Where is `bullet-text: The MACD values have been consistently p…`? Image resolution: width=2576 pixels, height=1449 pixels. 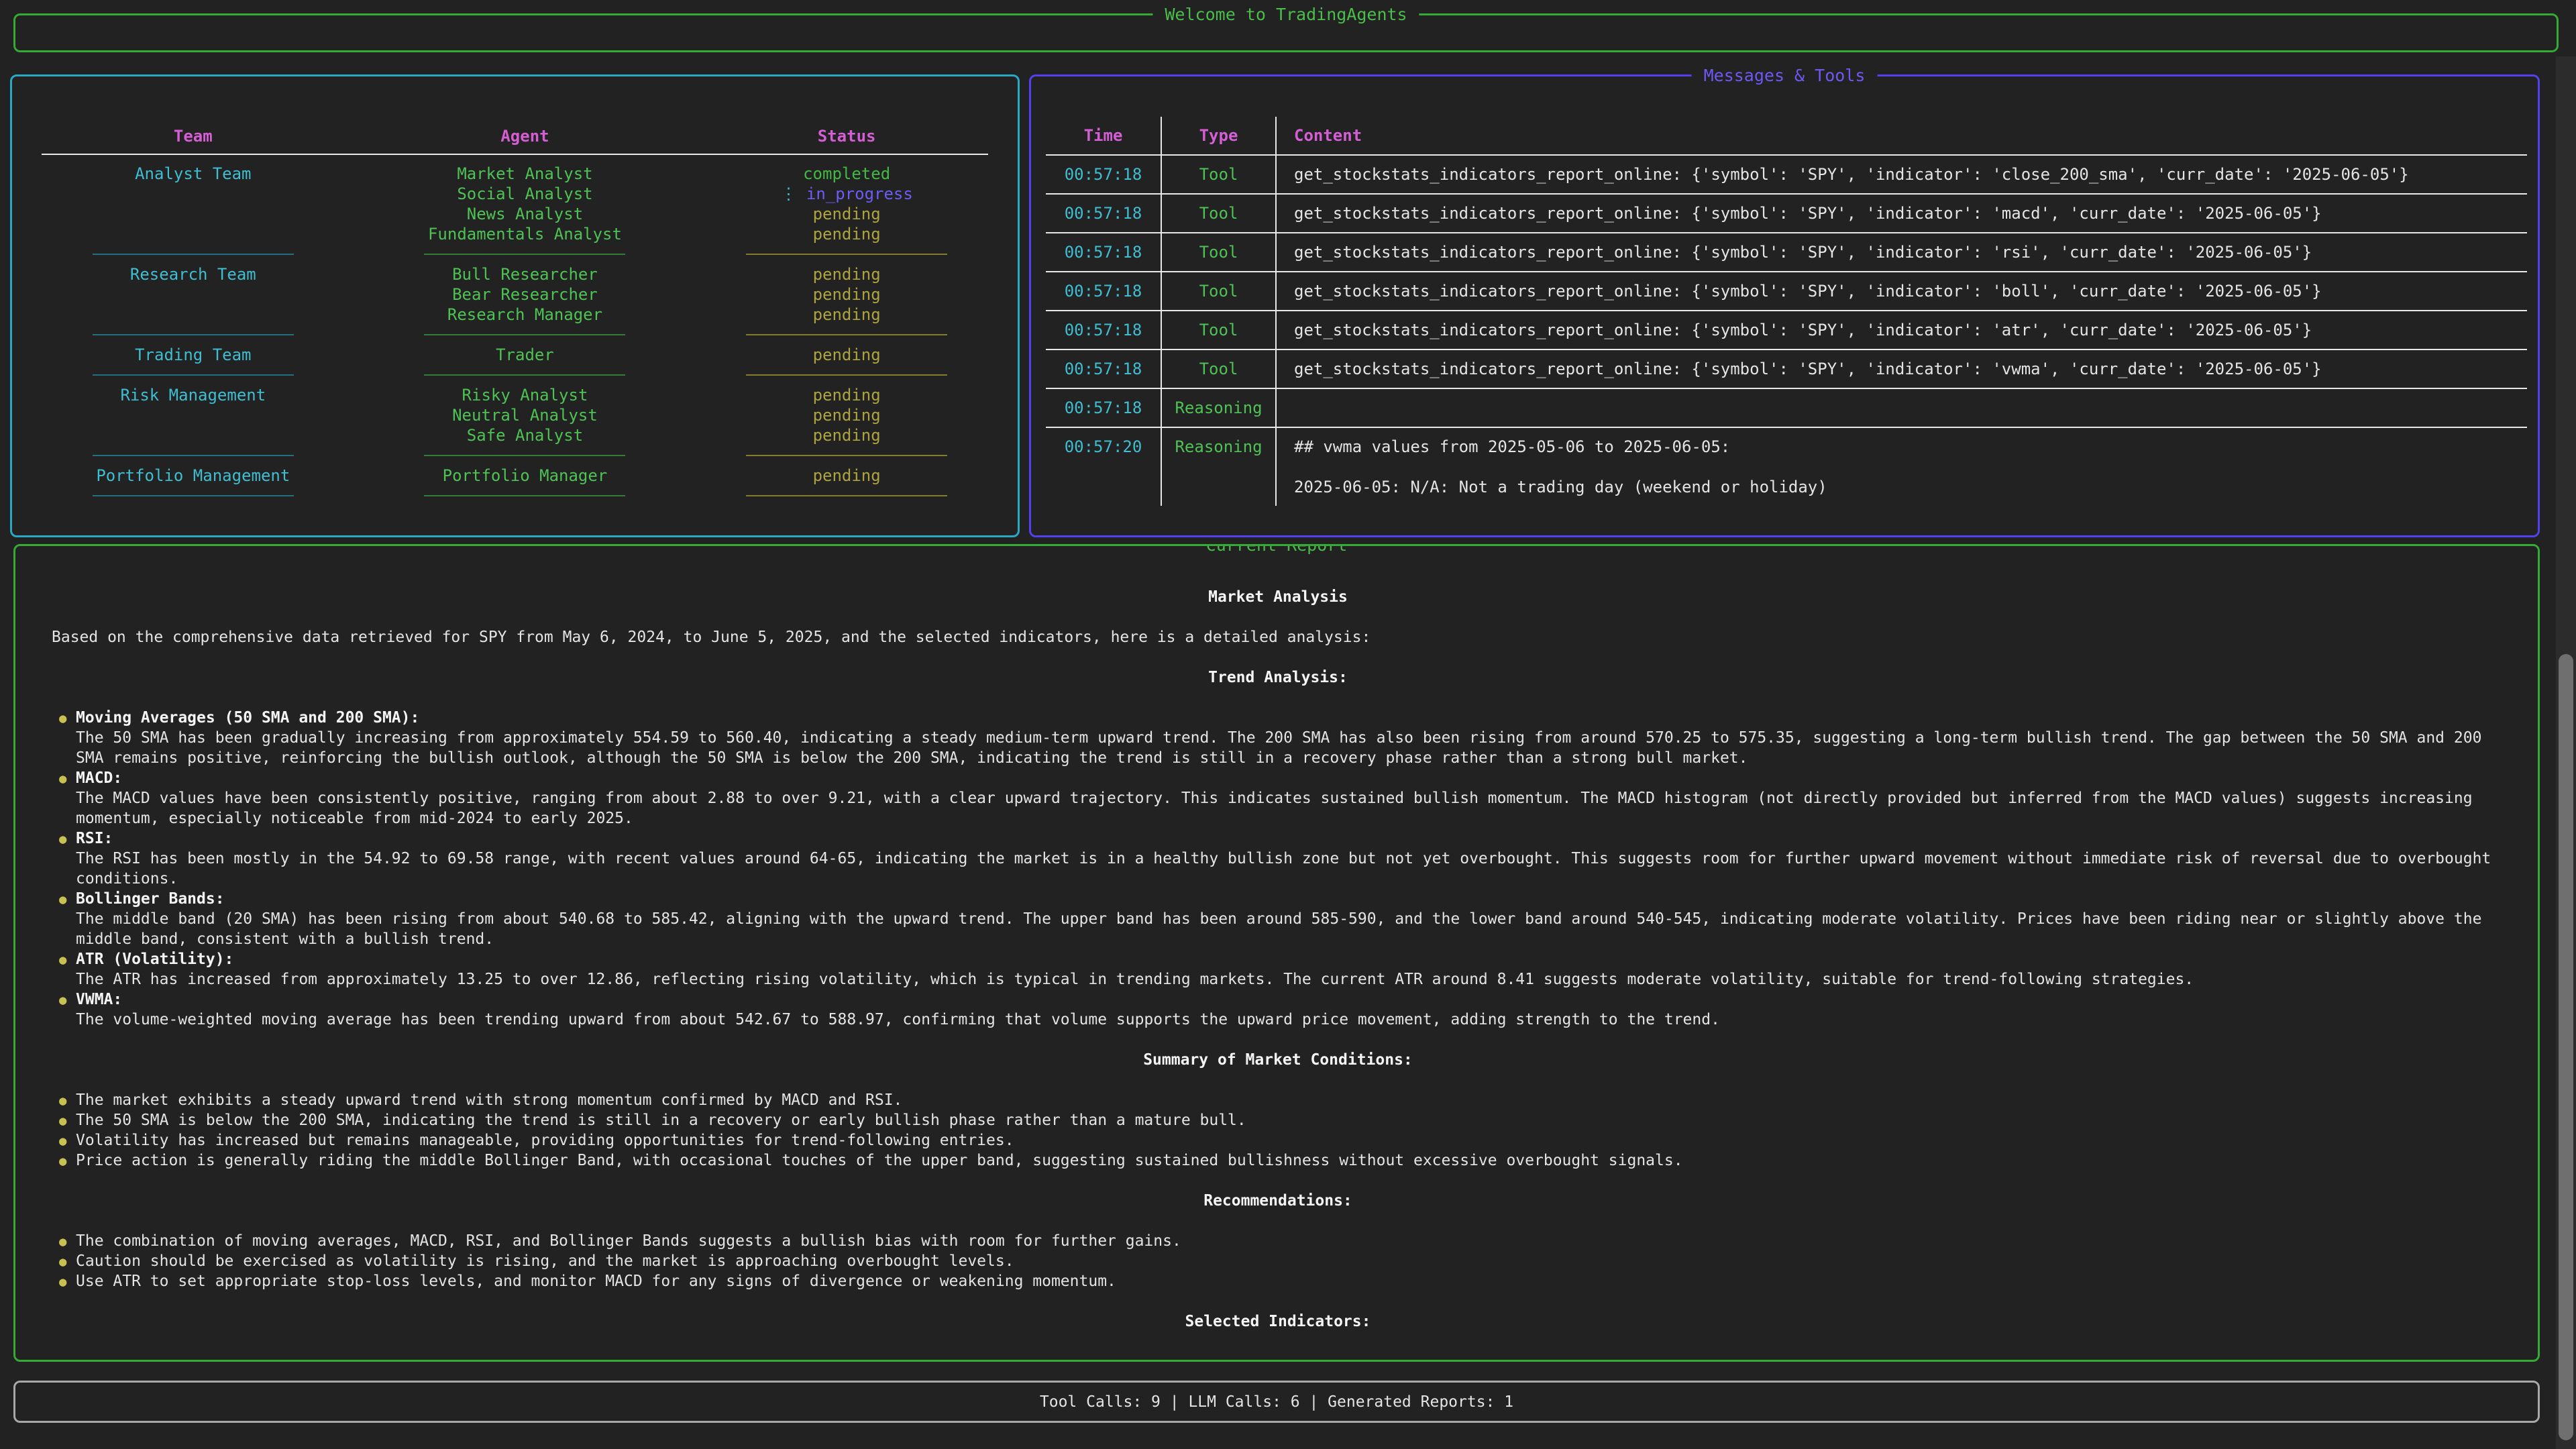 bullet-text: The MACD values have been consistently p… is located at coordinates (1274, 808).